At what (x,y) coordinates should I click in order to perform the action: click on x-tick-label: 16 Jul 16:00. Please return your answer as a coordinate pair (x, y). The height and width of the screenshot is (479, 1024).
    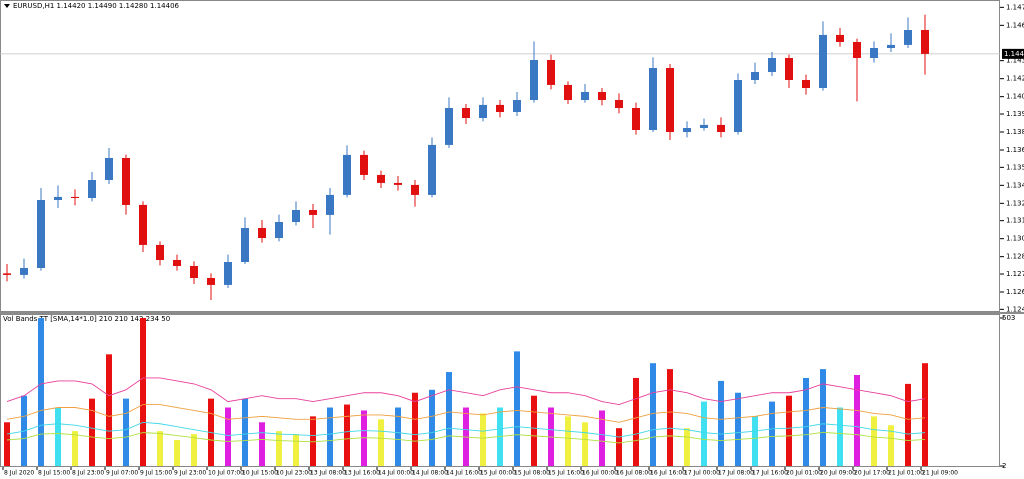
    Looking at the image, I should click on (668, 473).